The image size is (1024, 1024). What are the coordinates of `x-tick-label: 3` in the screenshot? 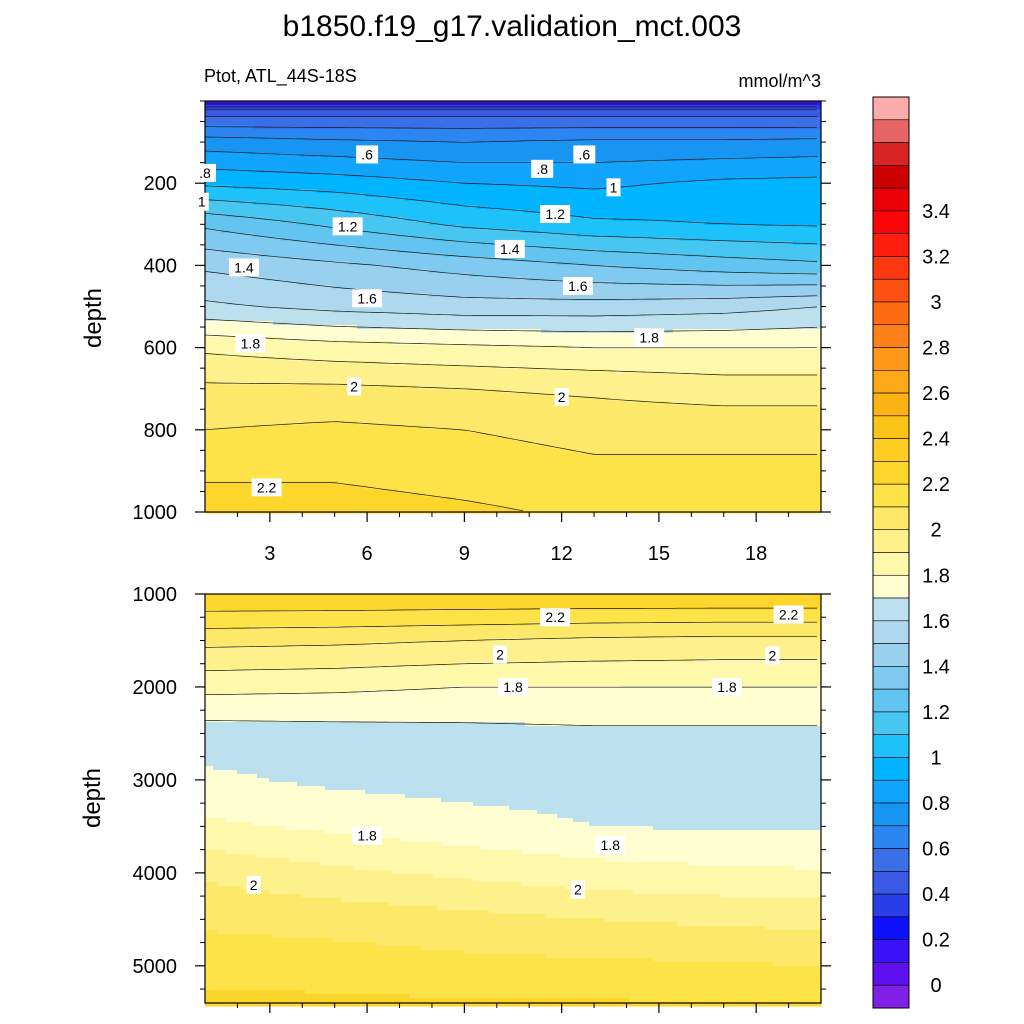 It's located at (269, 554).